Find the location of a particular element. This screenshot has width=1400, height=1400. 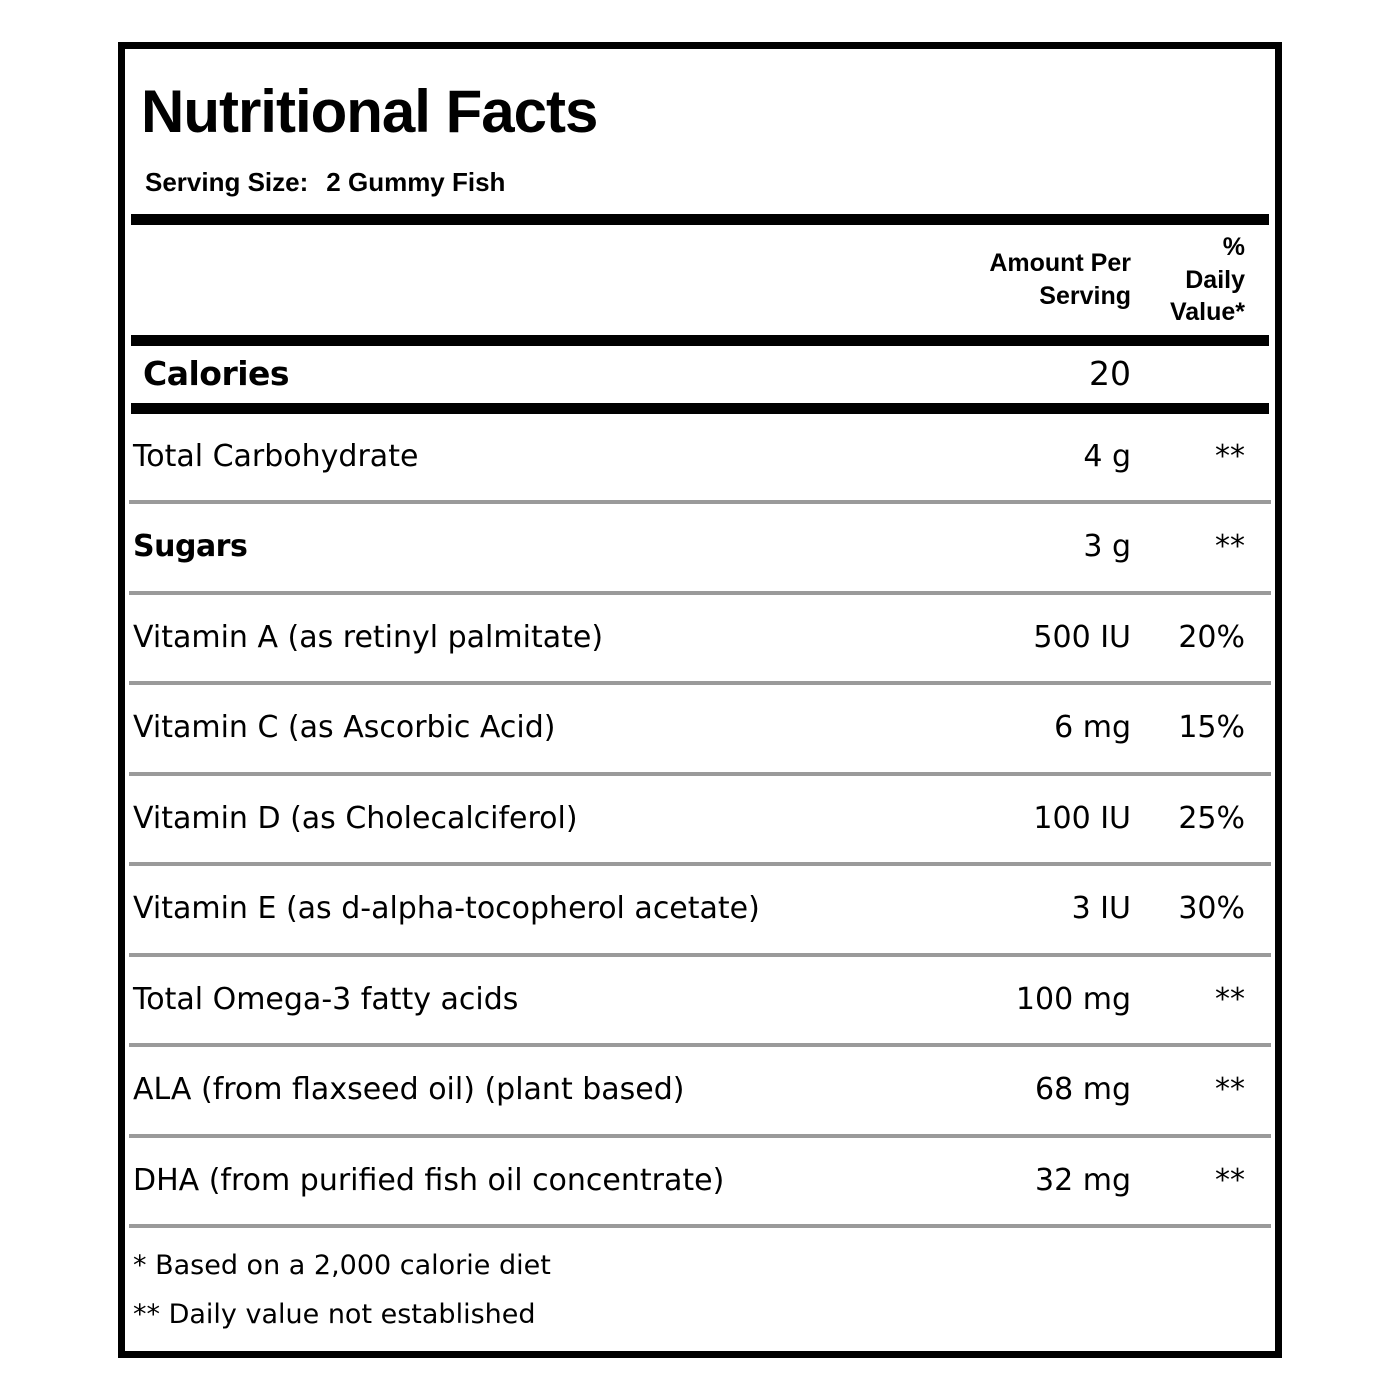

calories-row: Calories 20 is located at coordinates (700, 374).